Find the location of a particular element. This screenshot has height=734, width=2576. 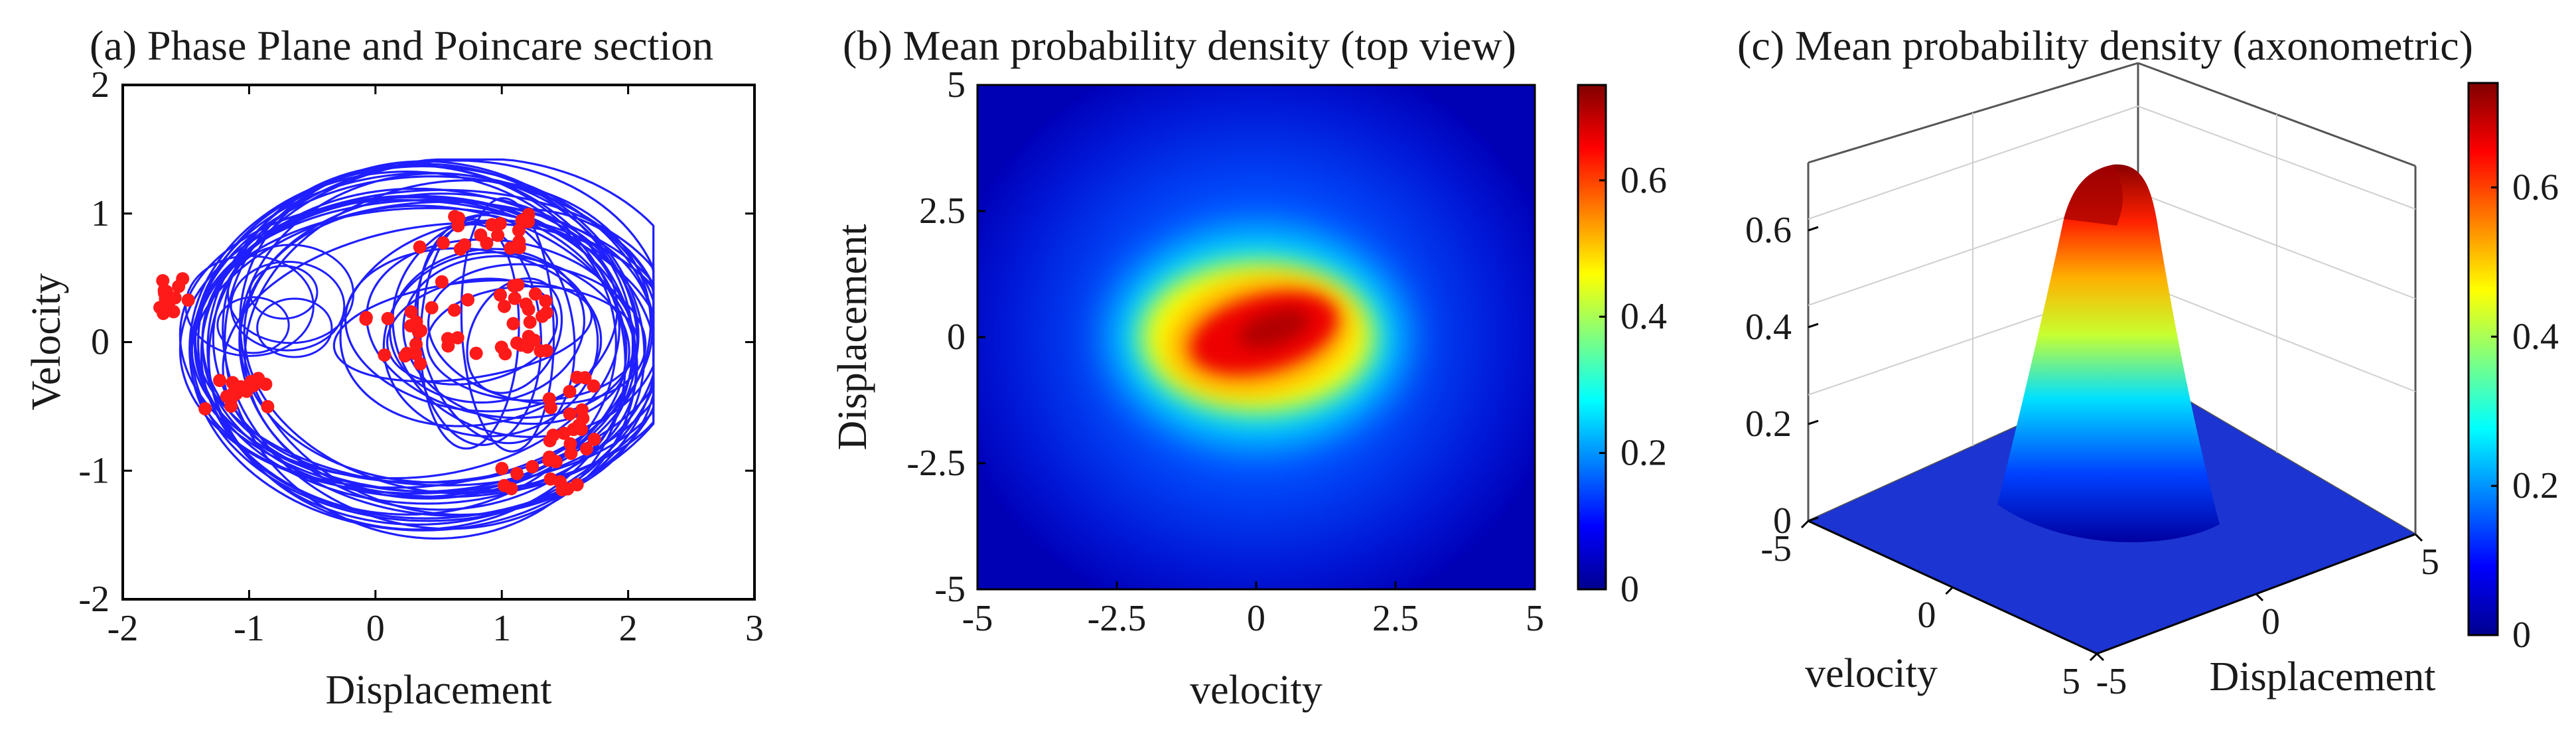

y-tick-label: 2 is located at coordinates (100, 85).